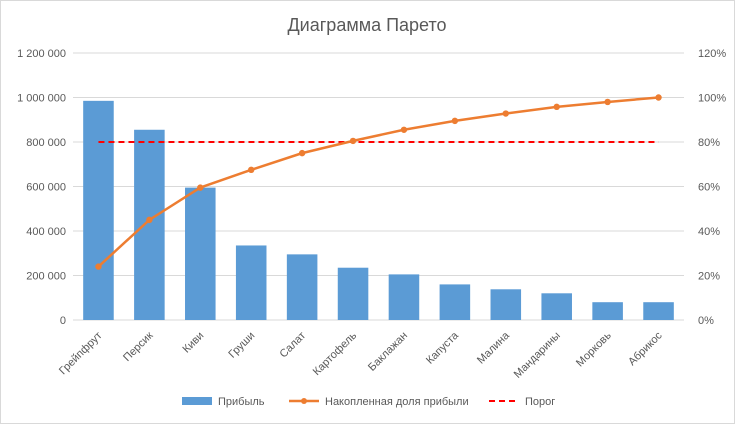 The width and height of the screenshot is (735, 424). What do you see at coordinates (645, 348) in the screenshot?
I see `x-tick-label: Абрикос` at bounding box center [645, 348].